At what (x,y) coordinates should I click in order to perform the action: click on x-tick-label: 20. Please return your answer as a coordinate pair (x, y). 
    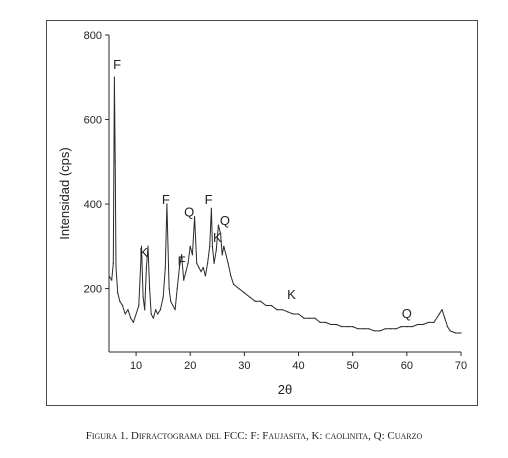
    Looking at the image, I should click on (190, 366).